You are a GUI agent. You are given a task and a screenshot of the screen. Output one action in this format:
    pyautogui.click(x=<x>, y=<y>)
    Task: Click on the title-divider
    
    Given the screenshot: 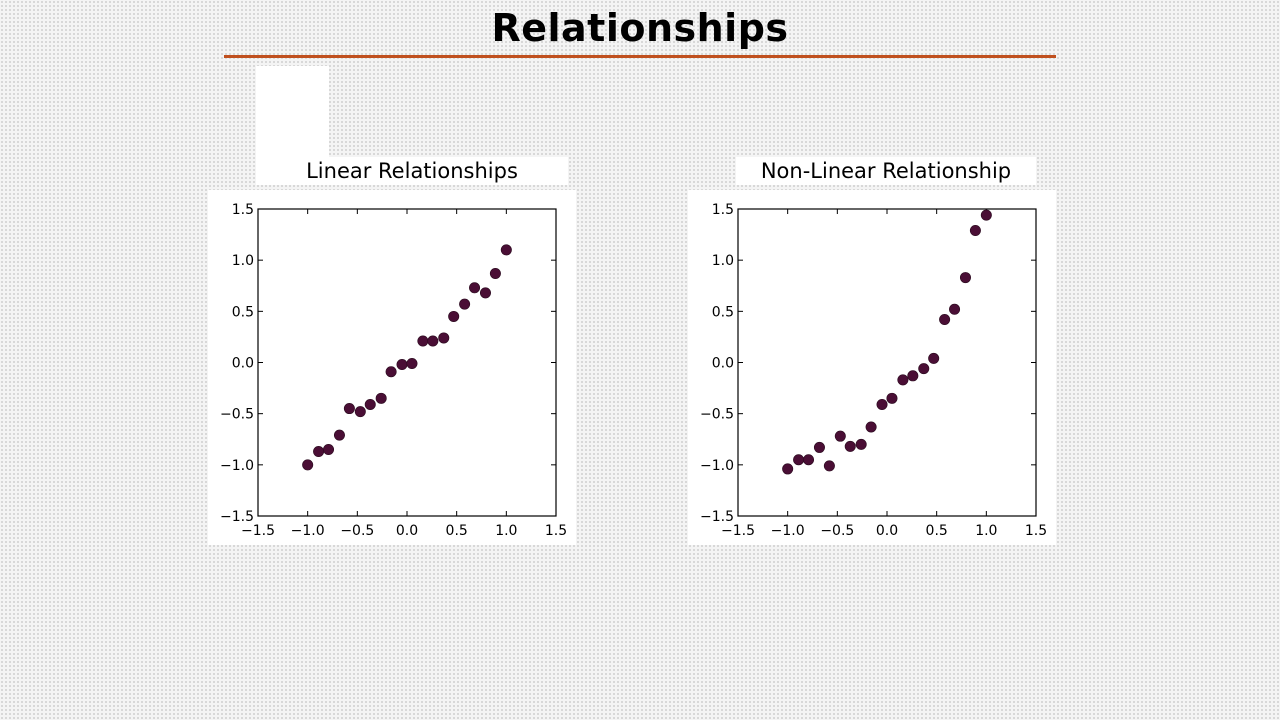 What is the action you would take?
    pyautogui.click(x=640, y=56)
    